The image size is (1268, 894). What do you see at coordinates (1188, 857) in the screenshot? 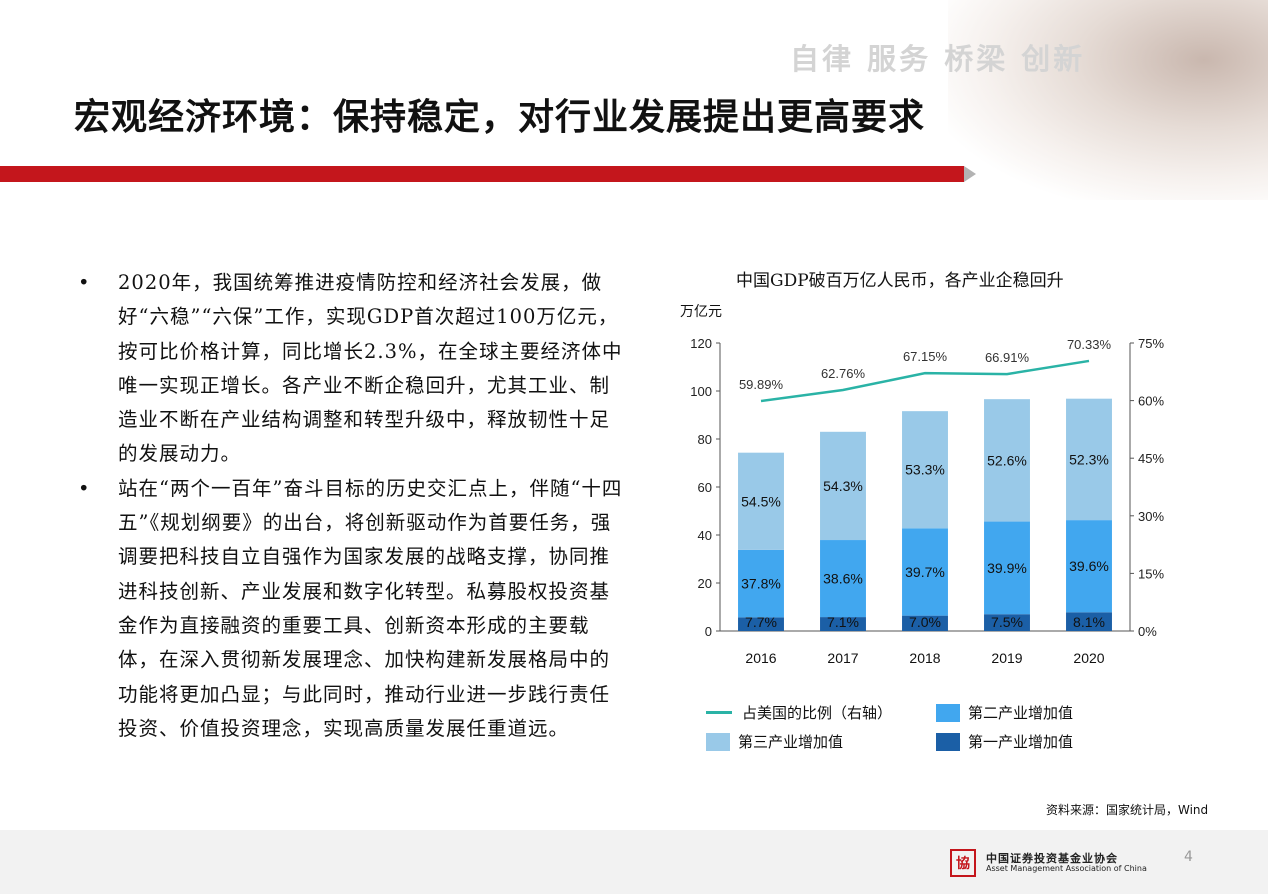
I see `page-number: 4` at bounding box center [1188, 857].